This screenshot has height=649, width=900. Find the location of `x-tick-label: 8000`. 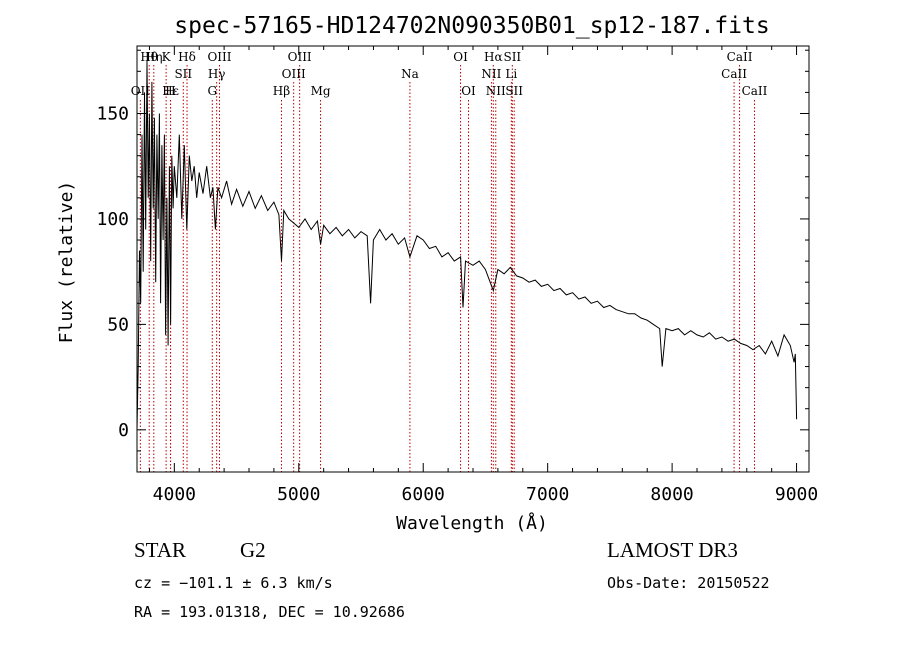

x-tick-label: 8000 is located at coordinates (671, 494).